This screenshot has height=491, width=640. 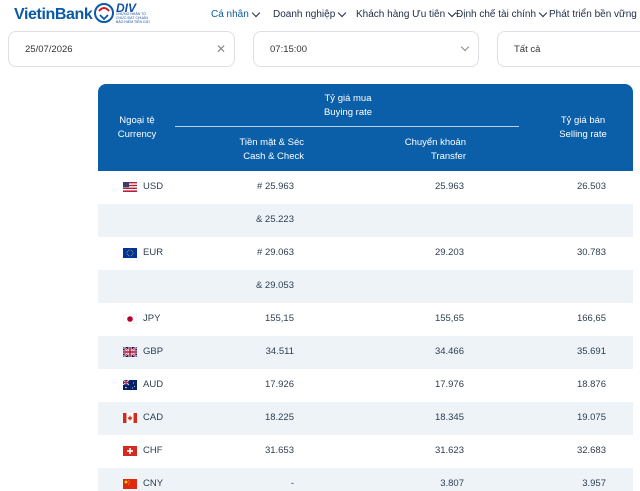 I want to click on header-label: Cash & Check, so click(x=273, y=156).